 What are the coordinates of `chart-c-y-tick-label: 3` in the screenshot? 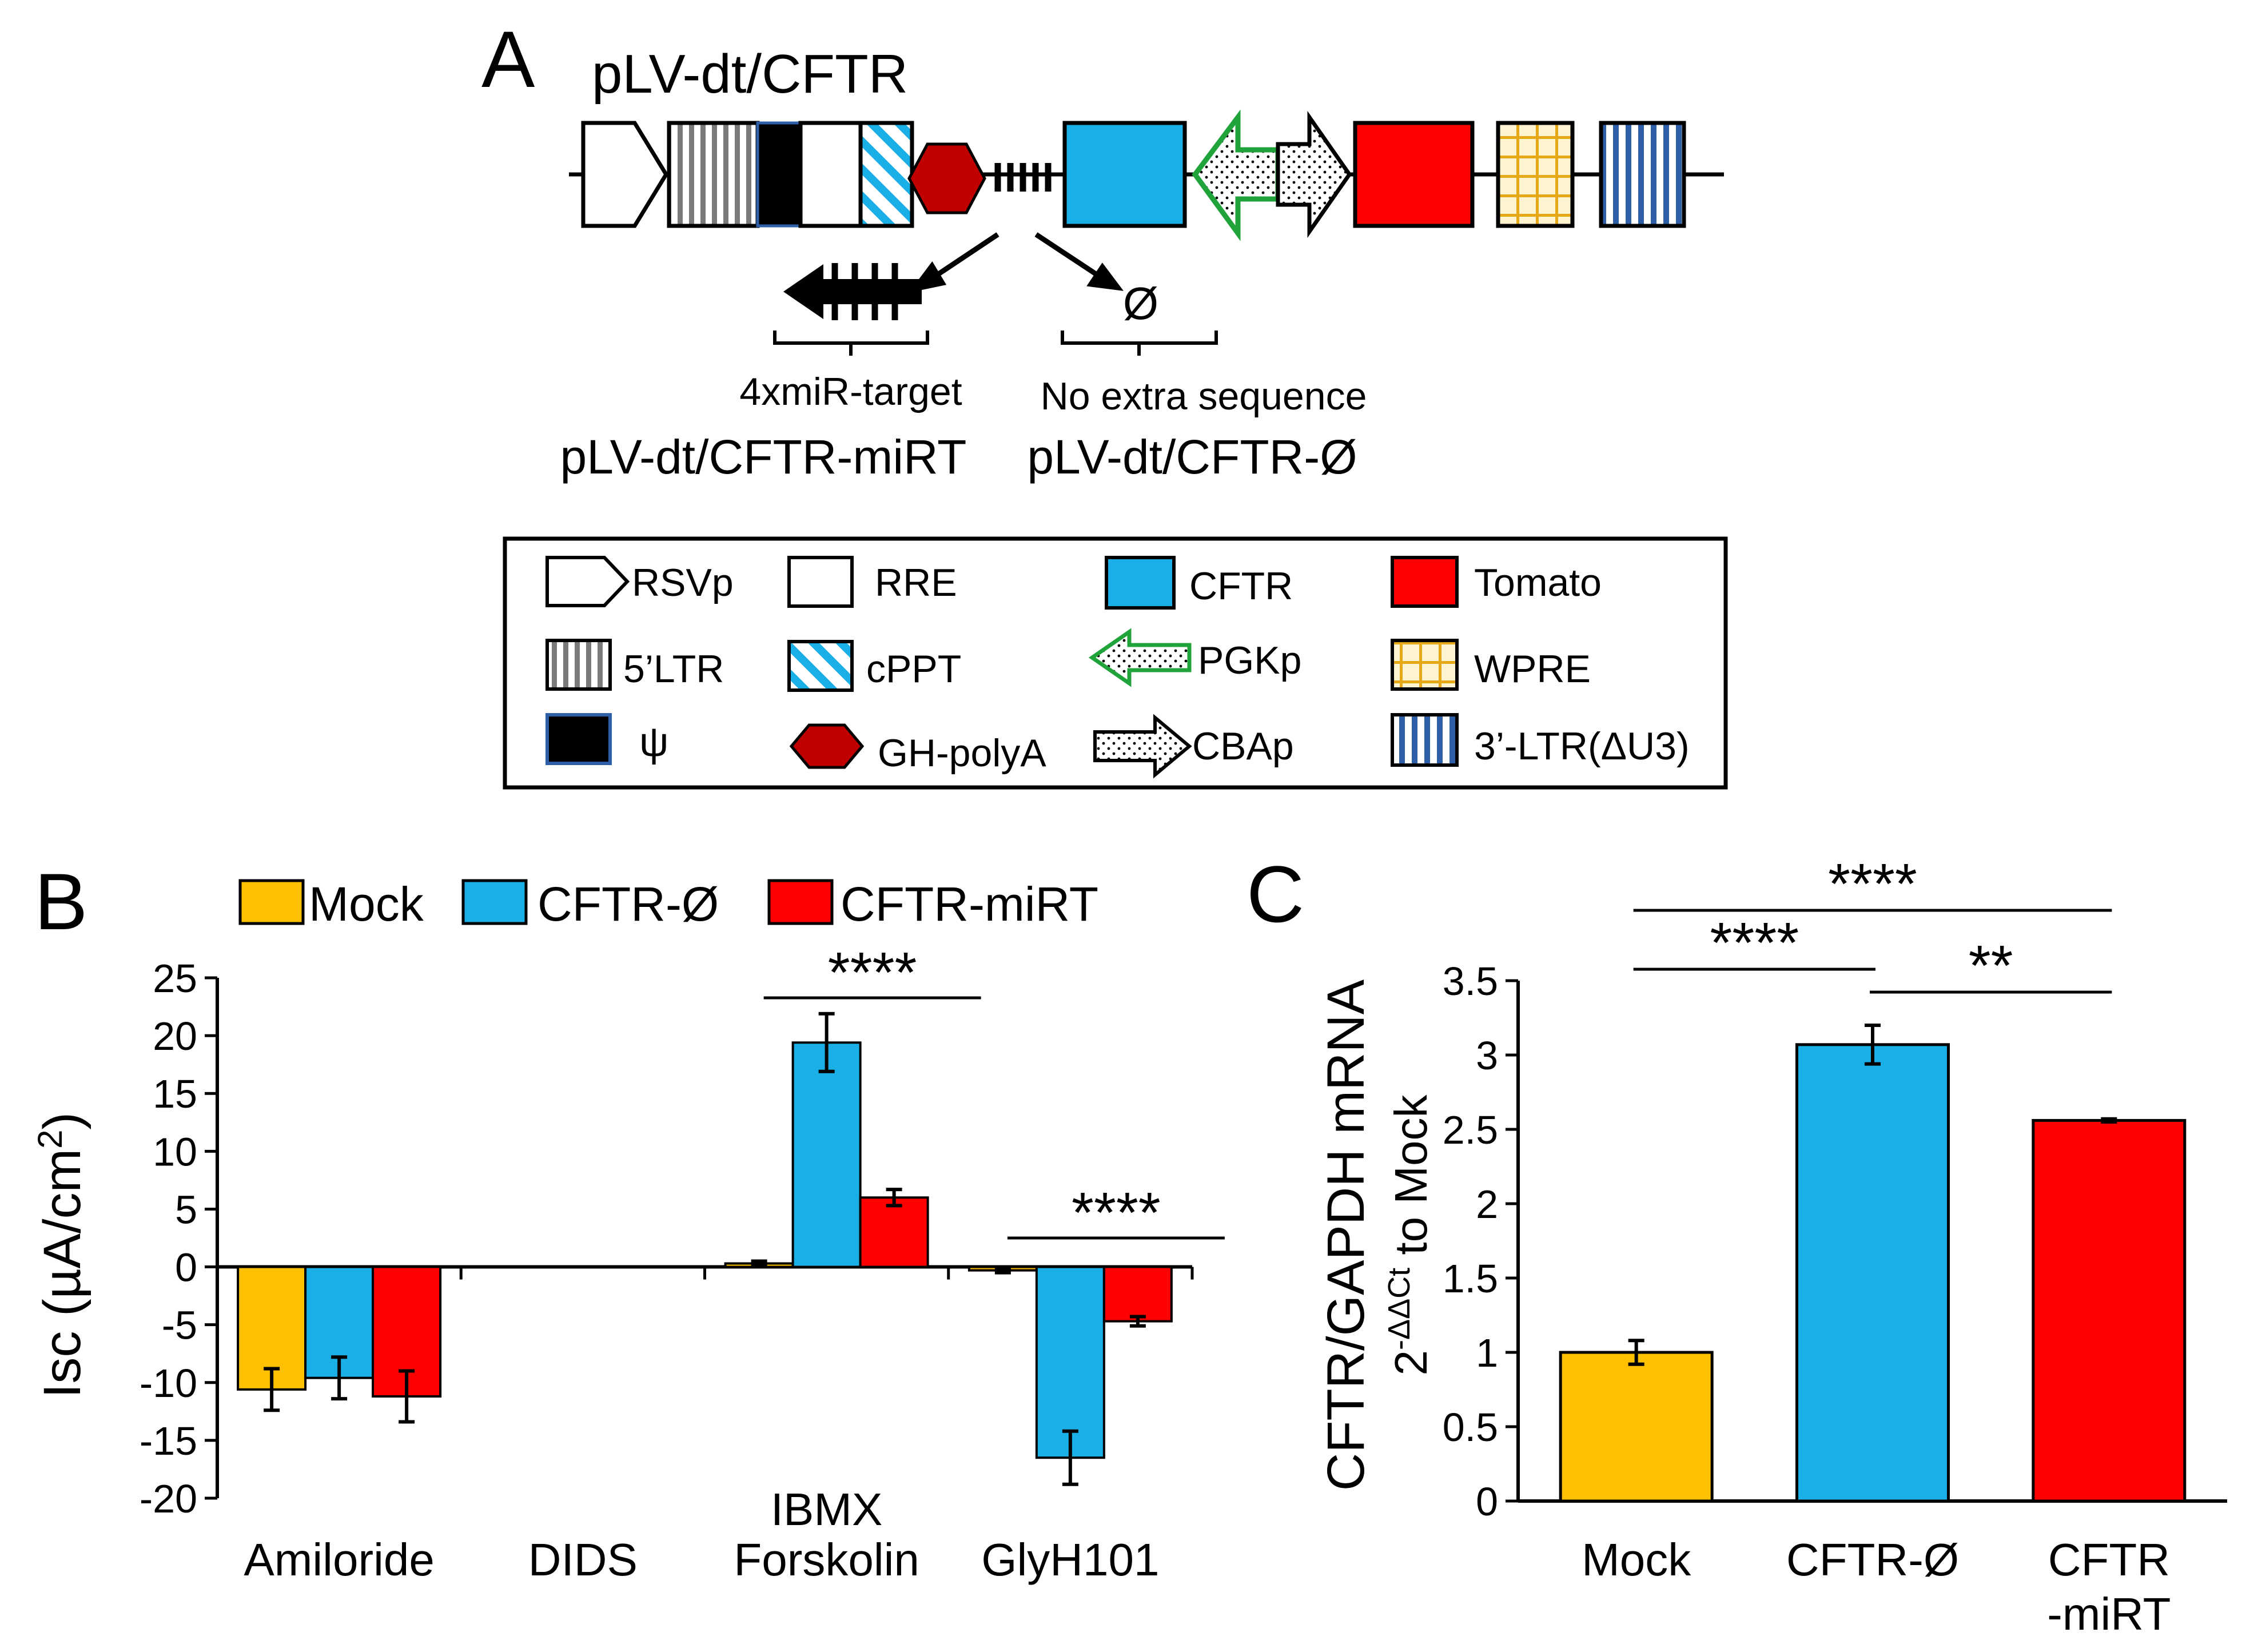 It's located at (1487, 1055).